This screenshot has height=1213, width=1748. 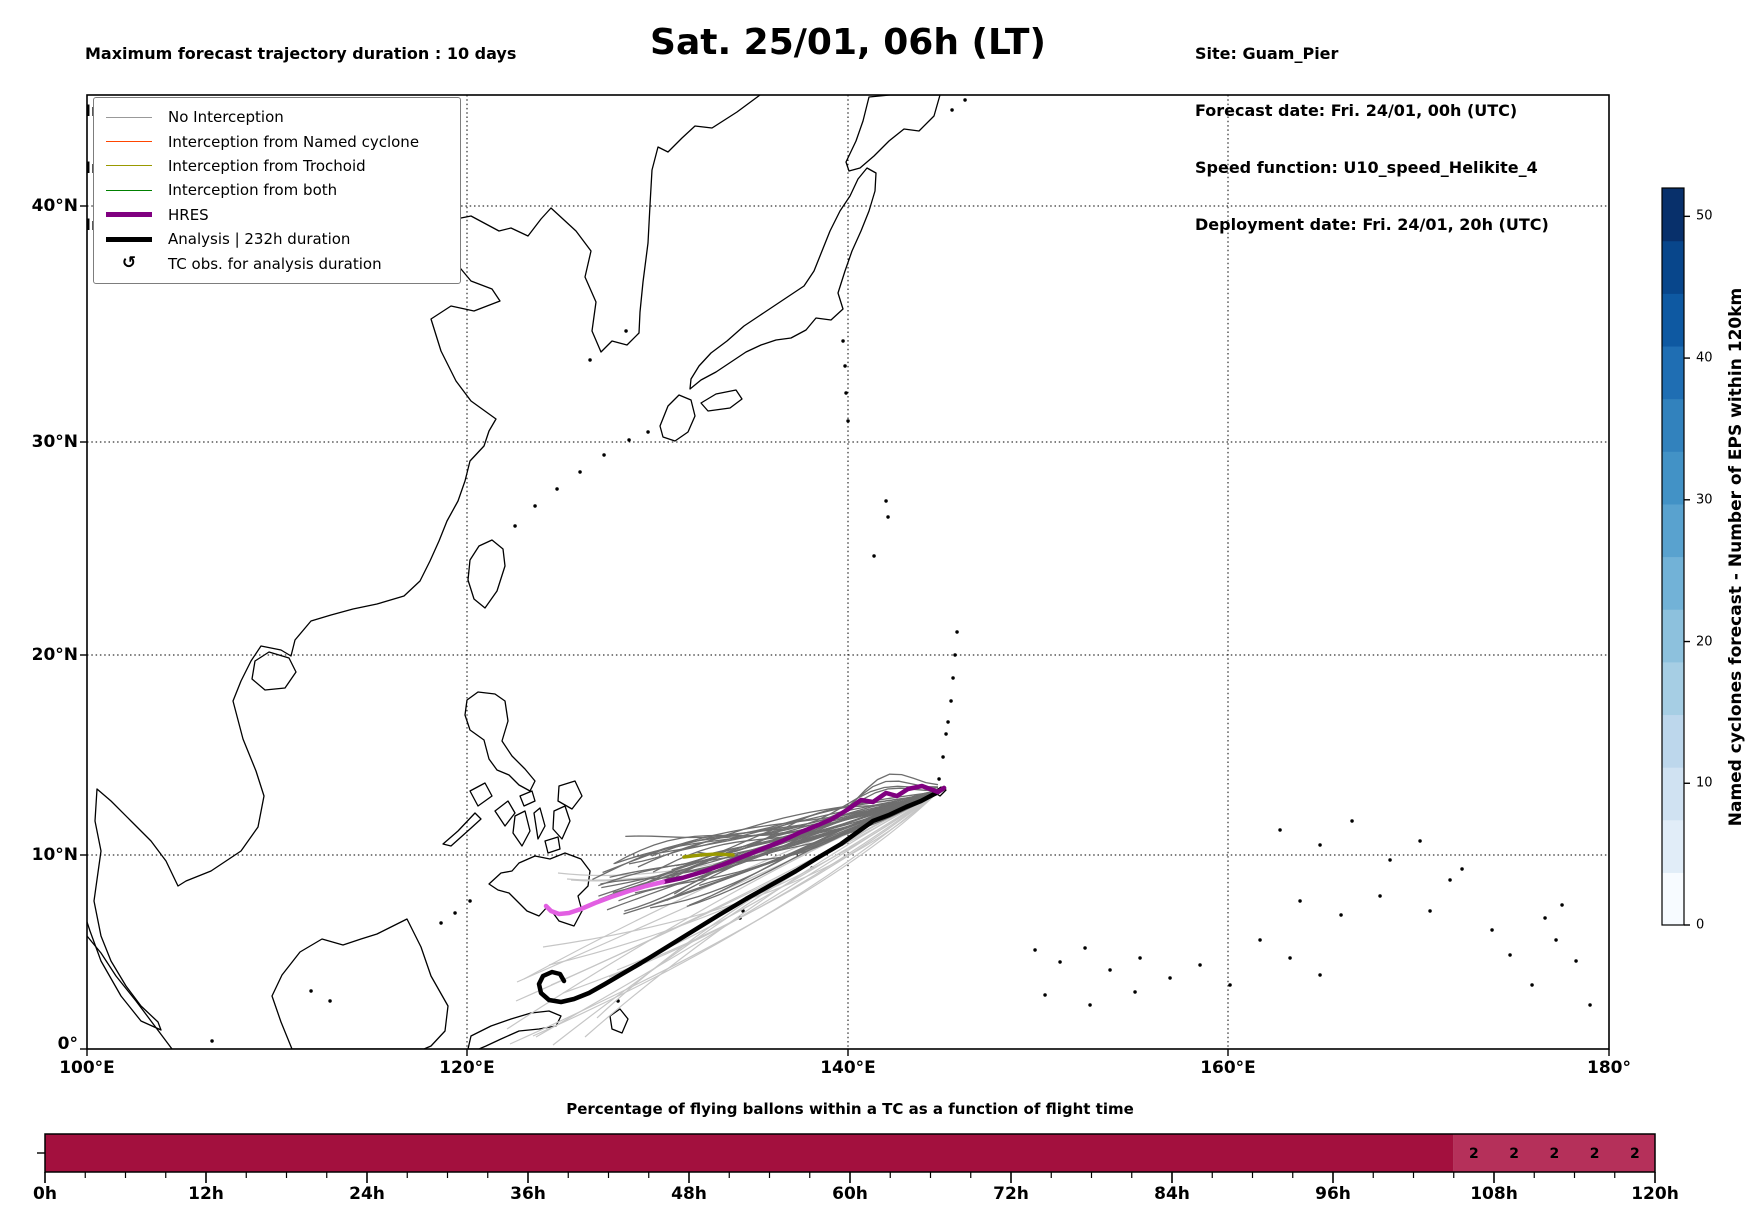 What do you see at coordinates (278, 239) in the screenshot?
I see `legend-item-analysis: Analysis | 232h duration` at bounding box center [278, 239].